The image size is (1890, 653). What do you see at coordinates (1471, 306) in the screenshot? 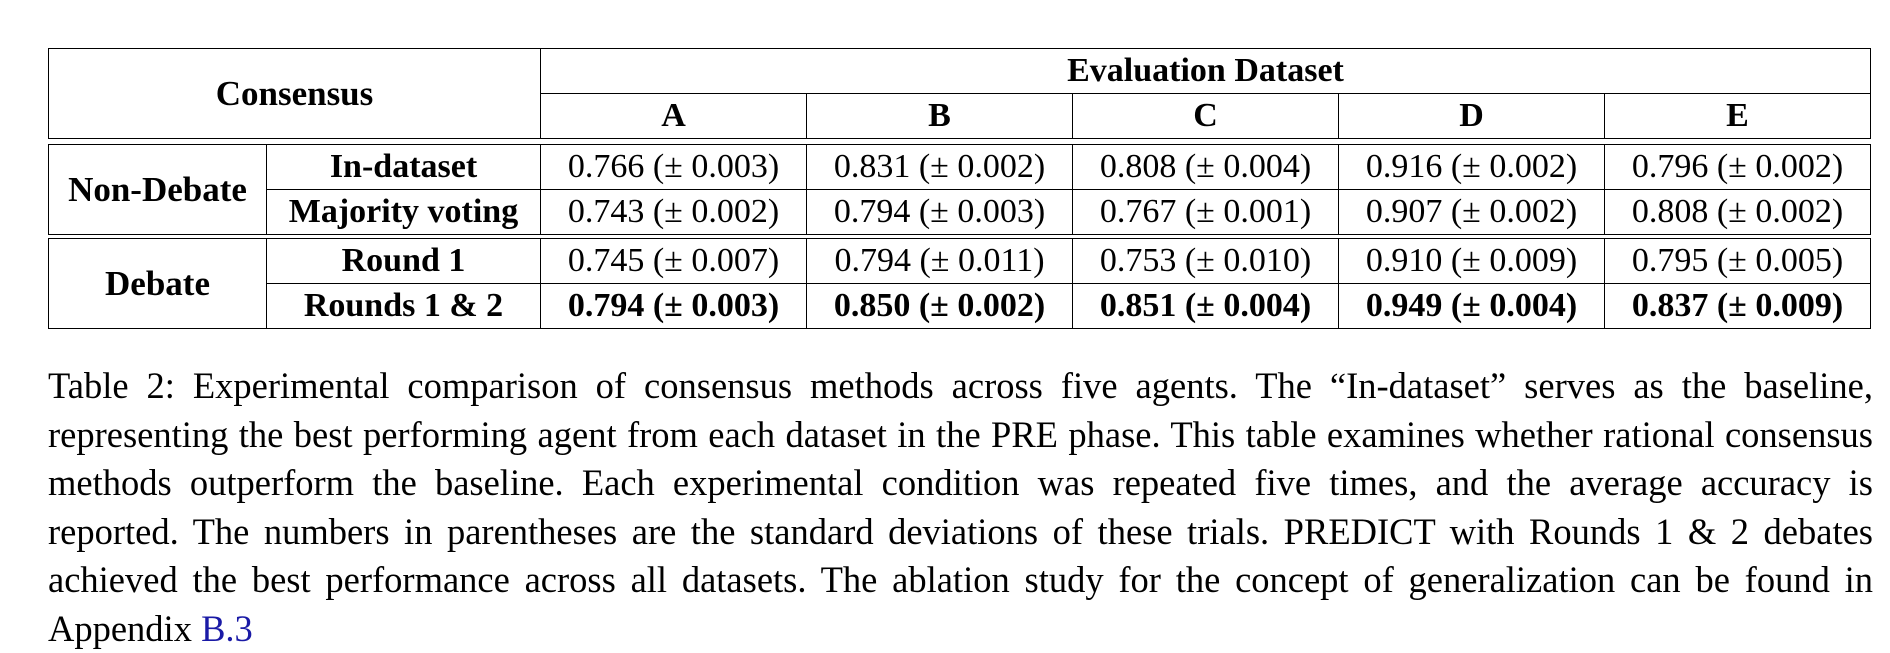
I see `table-cell: 0.949 (± 0.004)` at bounding box center [1471, 306].